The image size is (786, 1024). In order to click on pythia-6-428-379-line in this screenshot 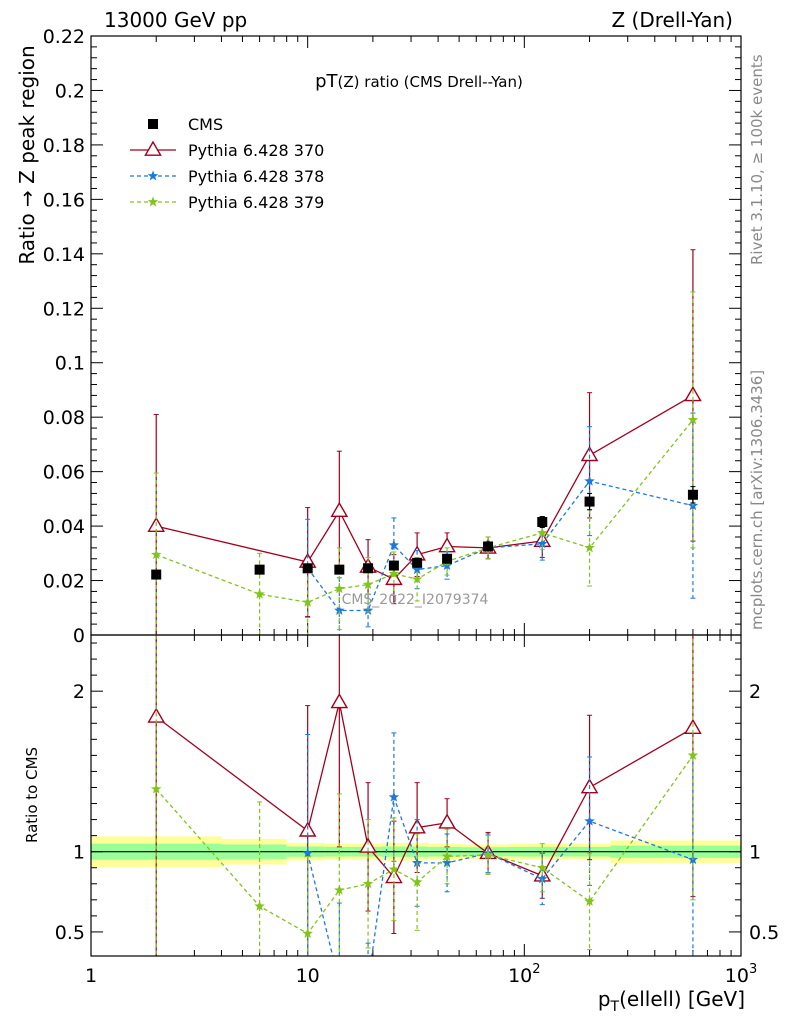, I will do `click(424, 511)`.